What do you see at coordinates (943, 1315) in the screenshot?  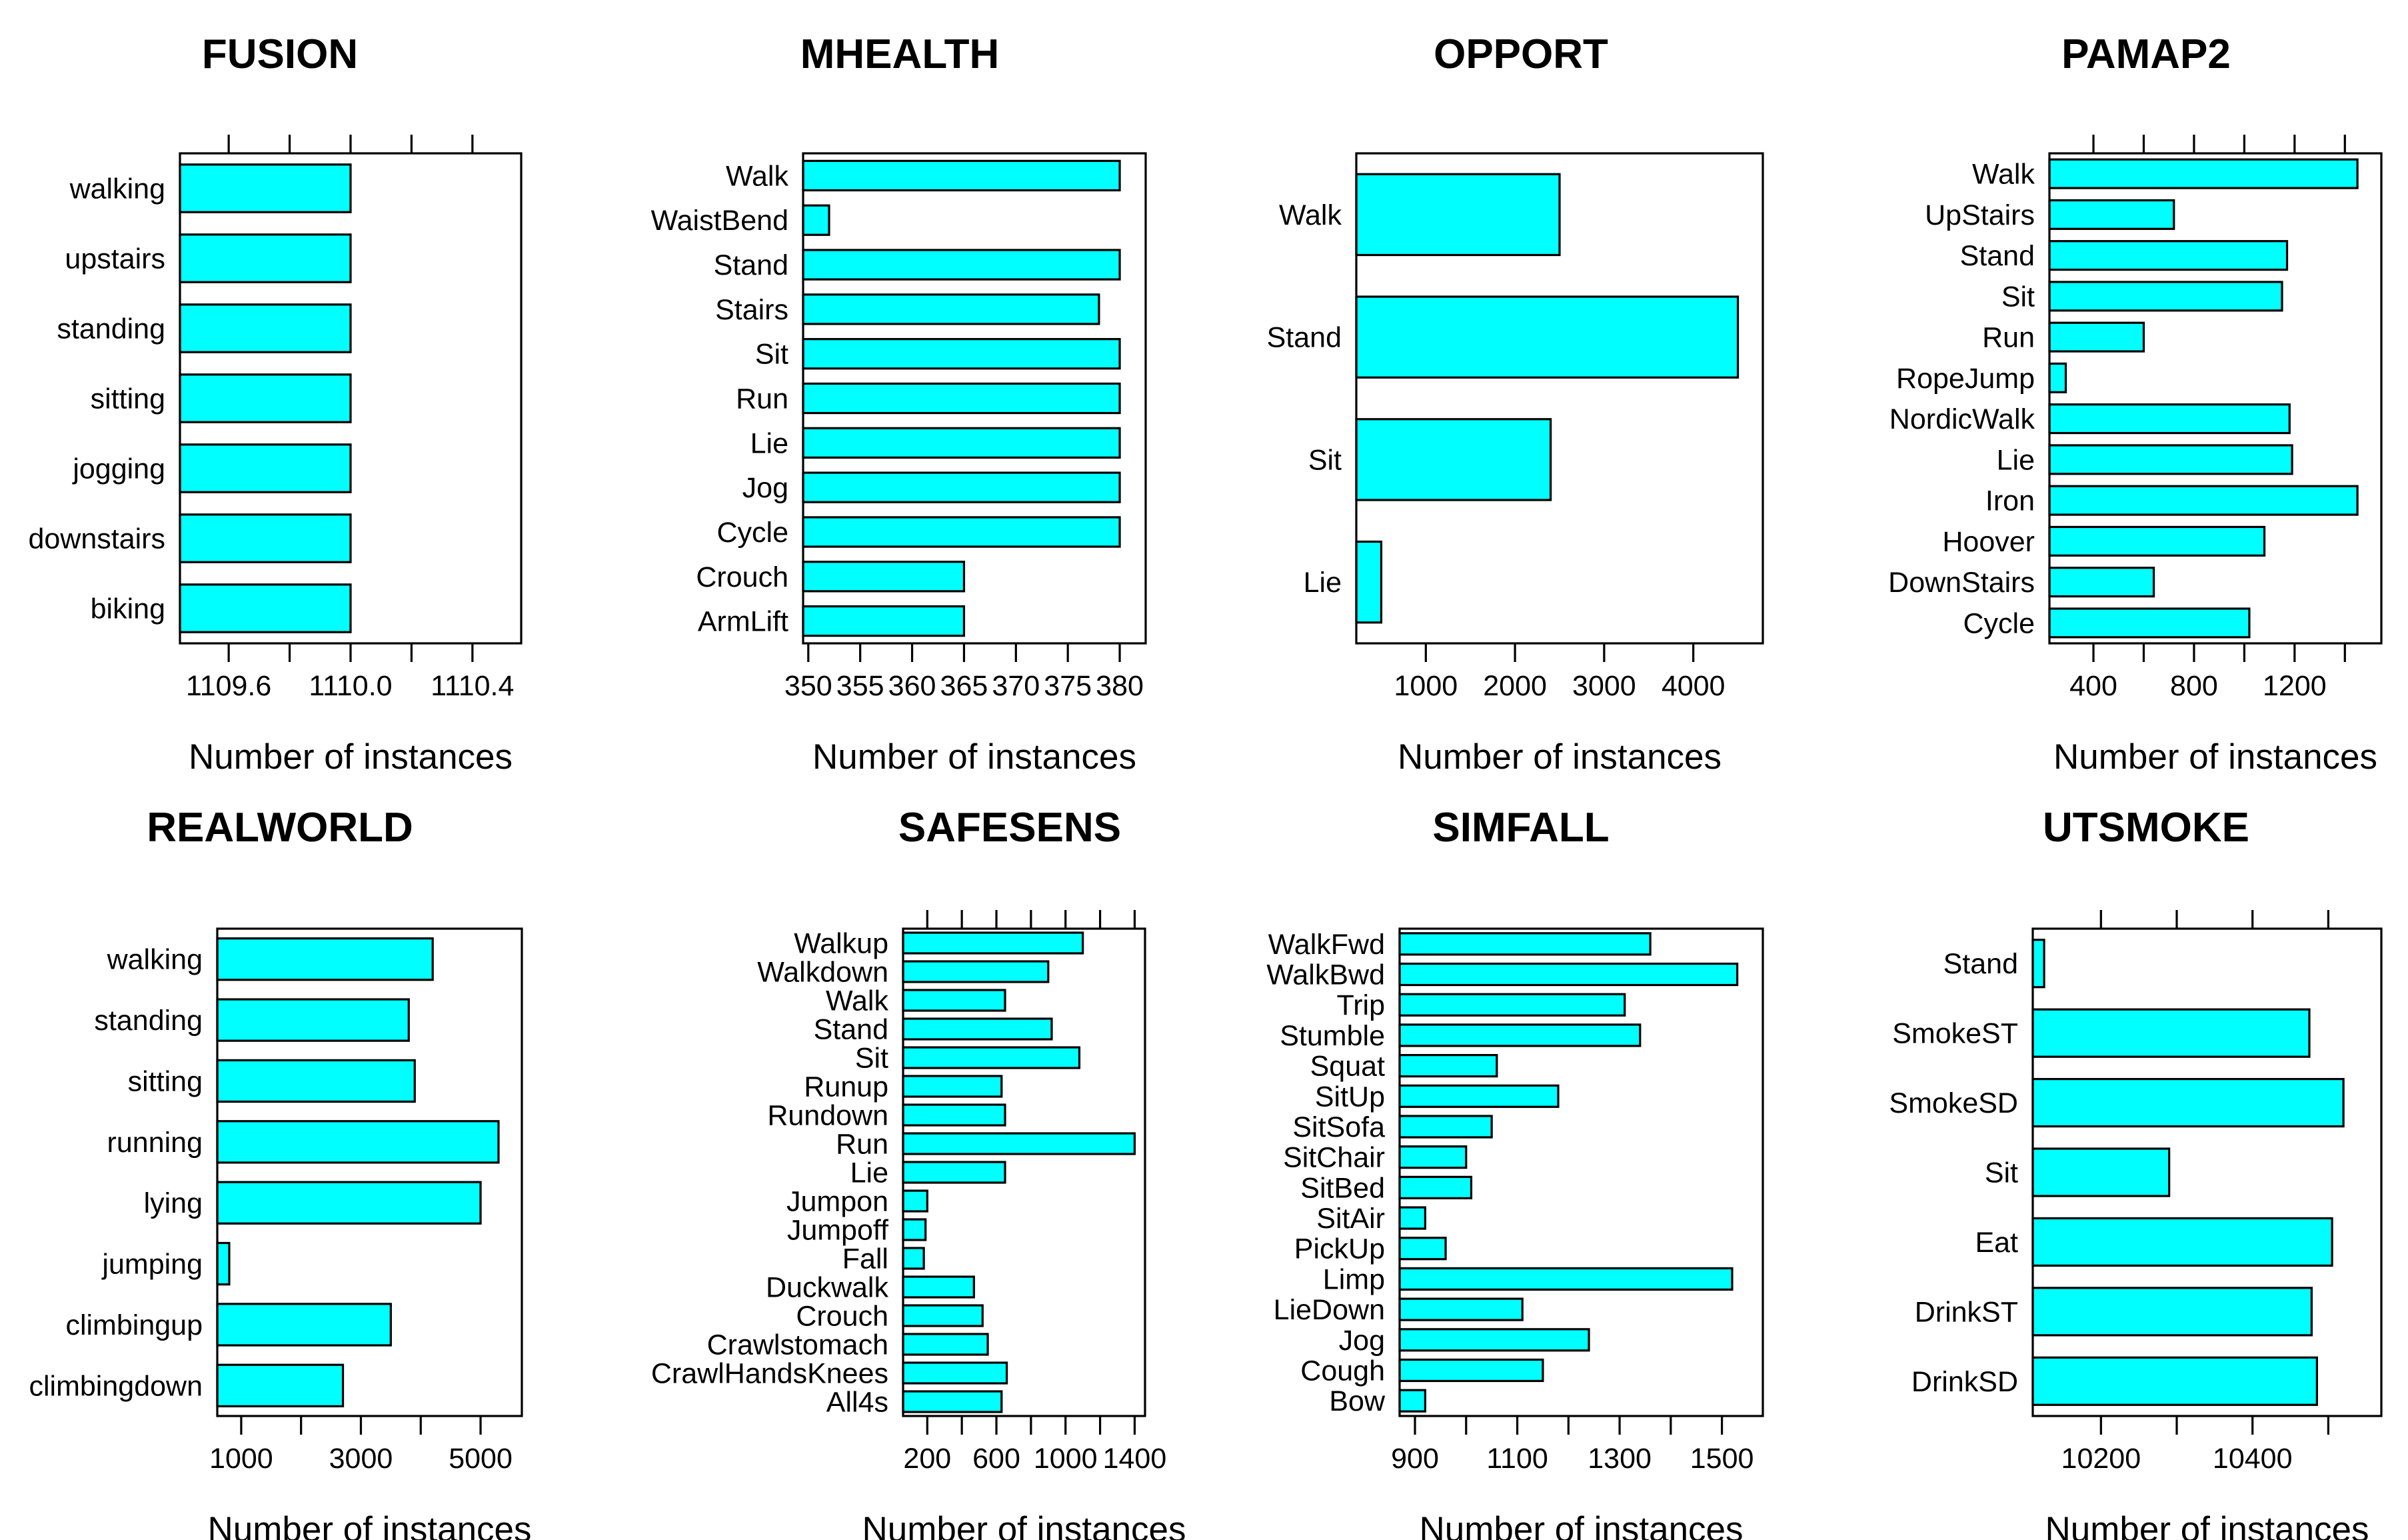 I see `bar-crouch` at bounding box center [943, 1315].